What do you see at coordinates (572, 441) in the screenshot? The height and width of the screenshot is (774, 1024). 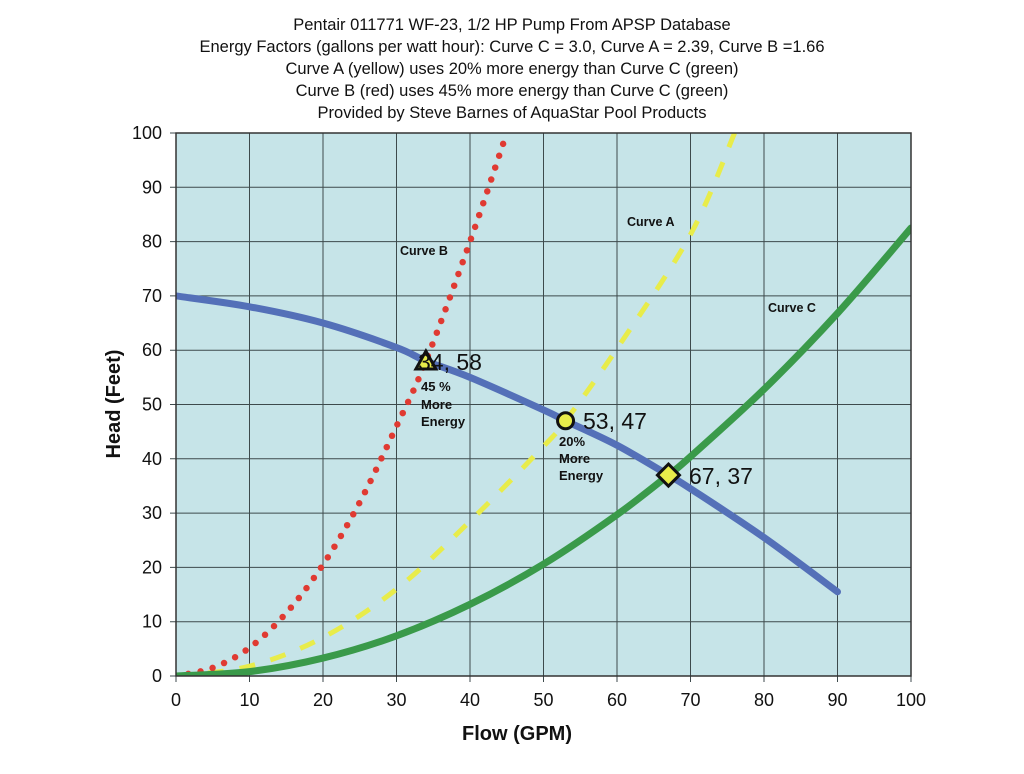 I see `note-20-line1: 20%` at bounding box center [572, 441].